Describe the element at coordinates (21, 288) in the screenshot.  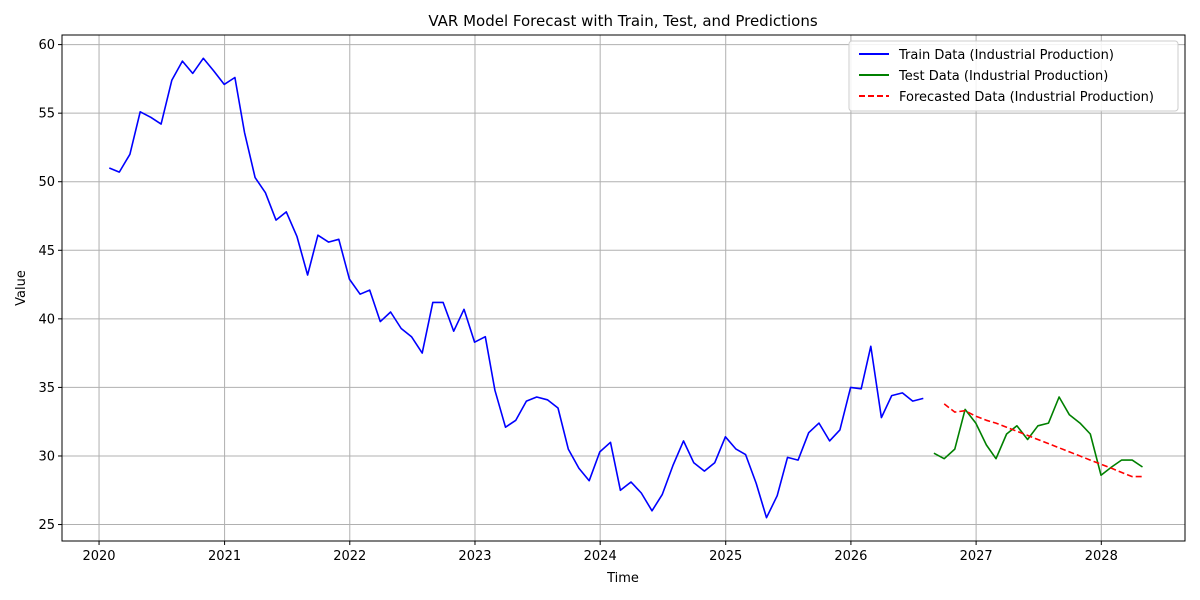
I see `y-axis-label: Value` at that location.